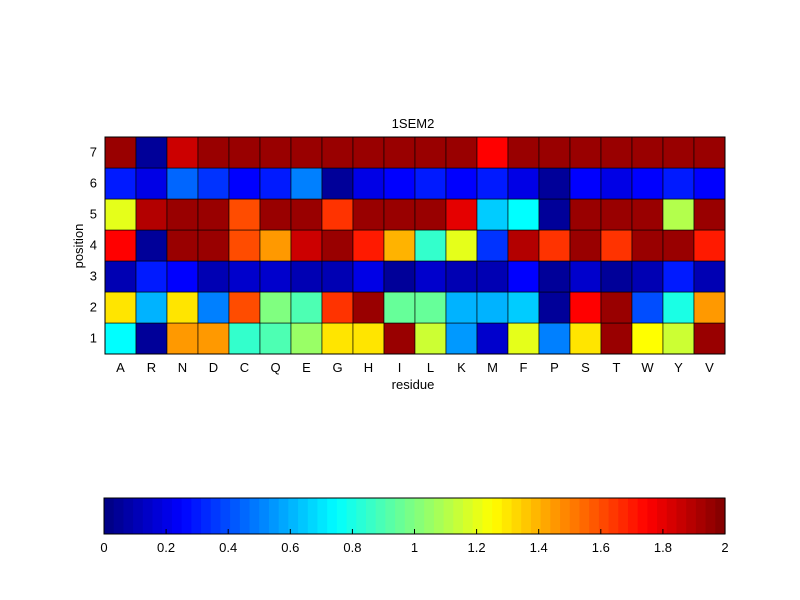 The width and height of the screenshot is (800, 600). Describe the element at coordinates (352, 547) in the screenshot. I see `colorbar-tick-label: 0.8` at that location.